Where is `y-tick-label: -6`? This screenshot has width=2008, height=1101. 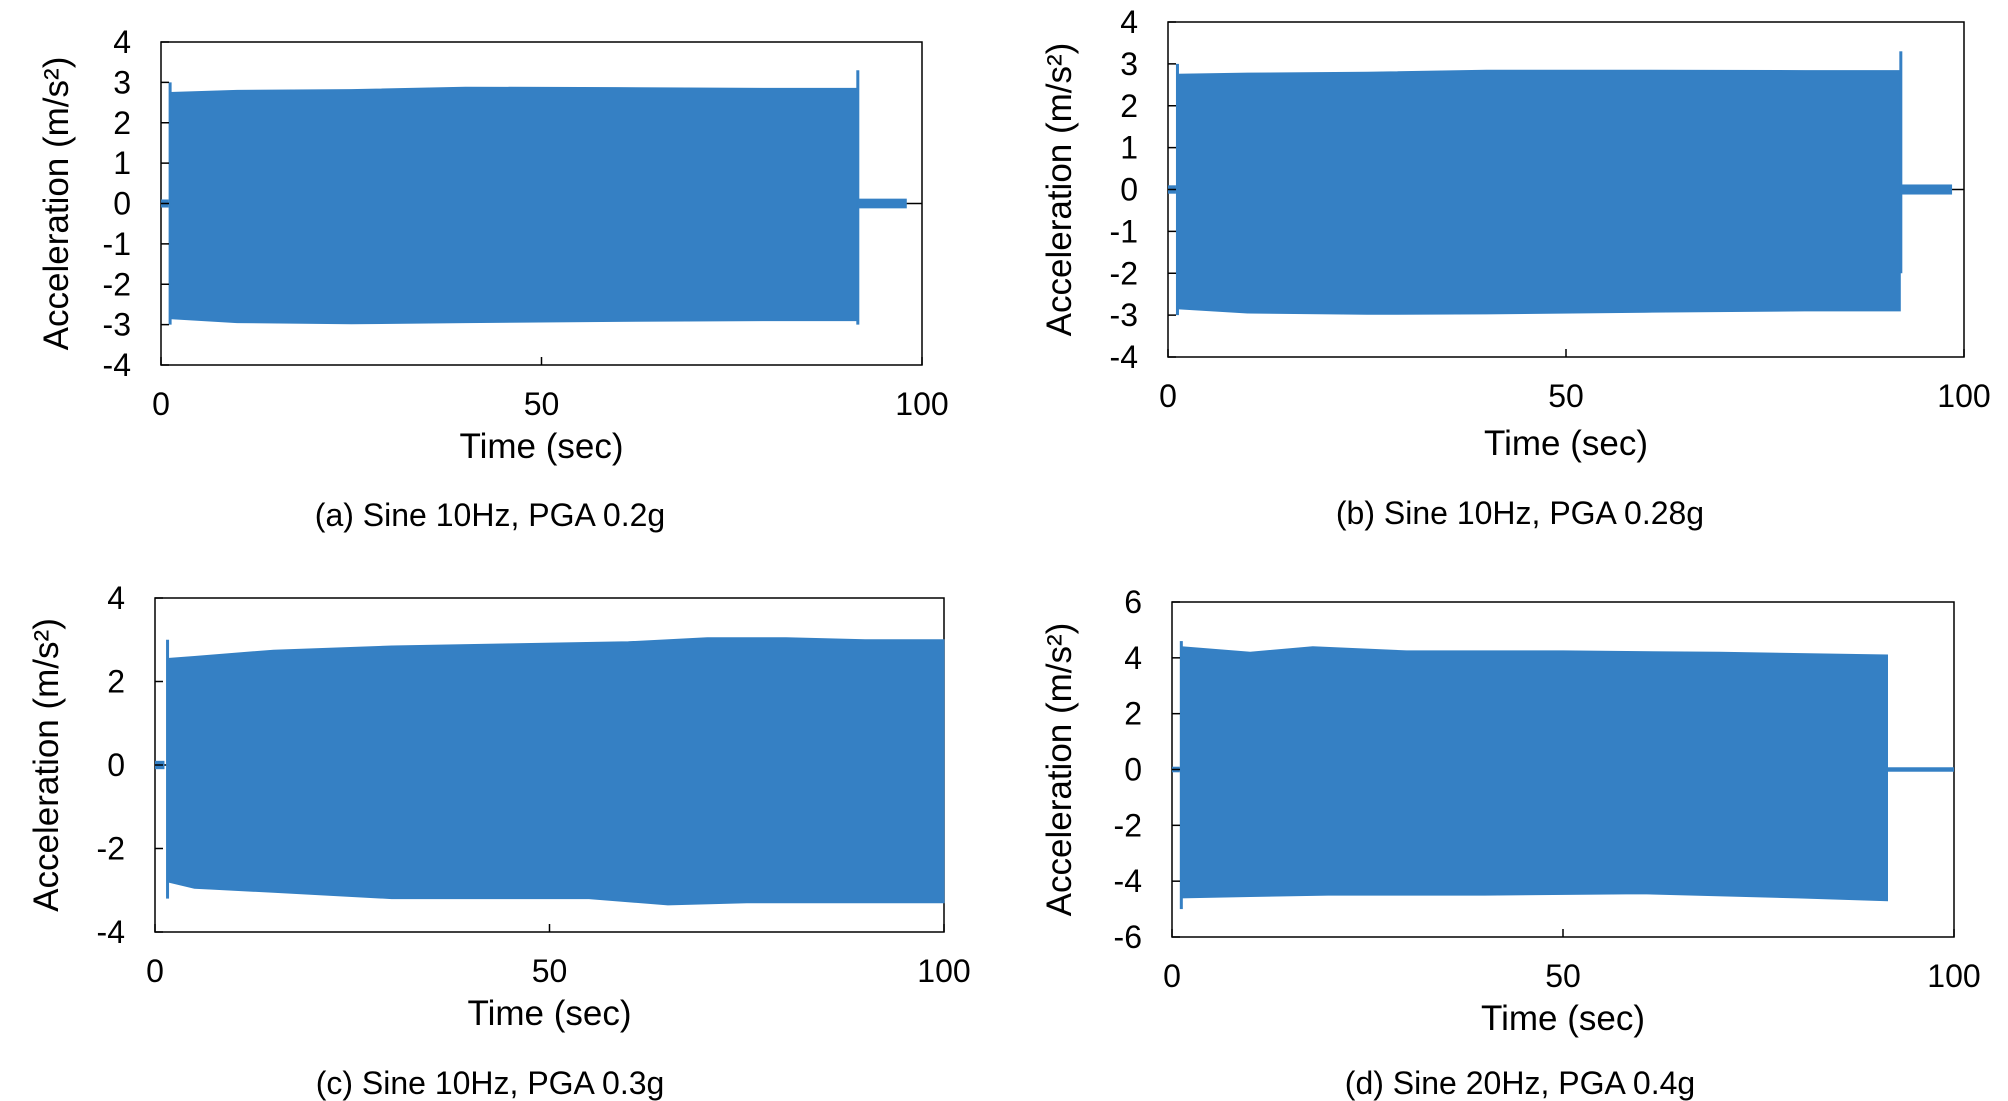 y-tick-label: -6 is located at coordinates (1128, 937).